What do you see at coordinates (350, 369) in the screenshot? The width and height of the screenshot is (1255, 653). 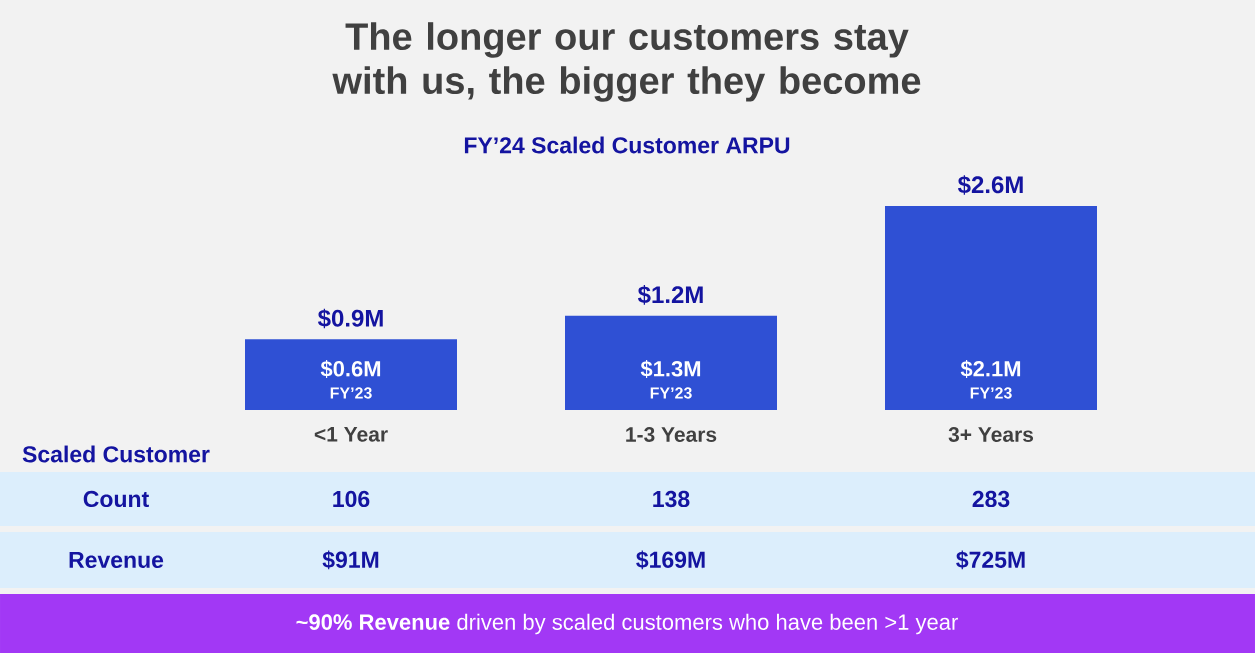 I see `annotation: $0.6M` at bounding box center [350, 369].